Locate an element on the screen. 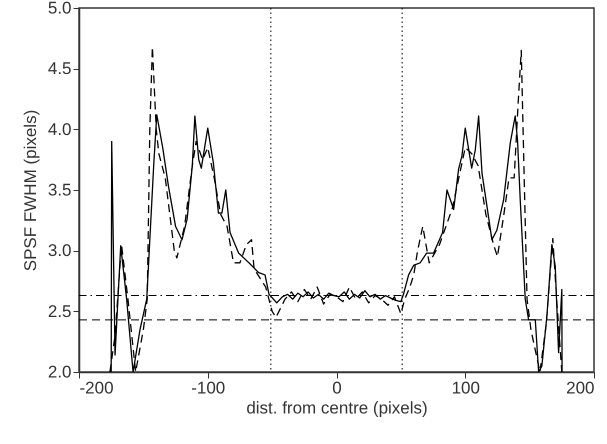 The height and width of the screenshot is (444, 607). y-tick-label: 5.0 is located at coordinates (60, 9).